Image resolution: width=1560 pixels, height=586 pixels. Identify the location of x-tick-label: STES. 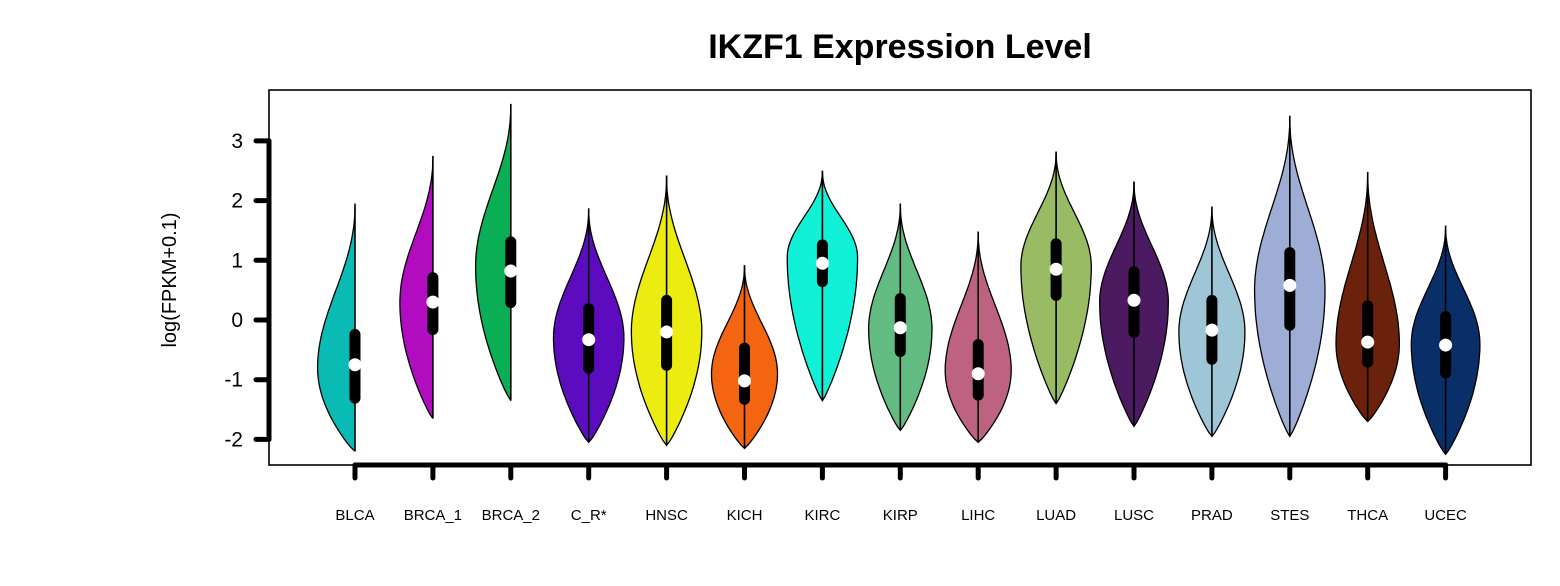
(1289, 515).